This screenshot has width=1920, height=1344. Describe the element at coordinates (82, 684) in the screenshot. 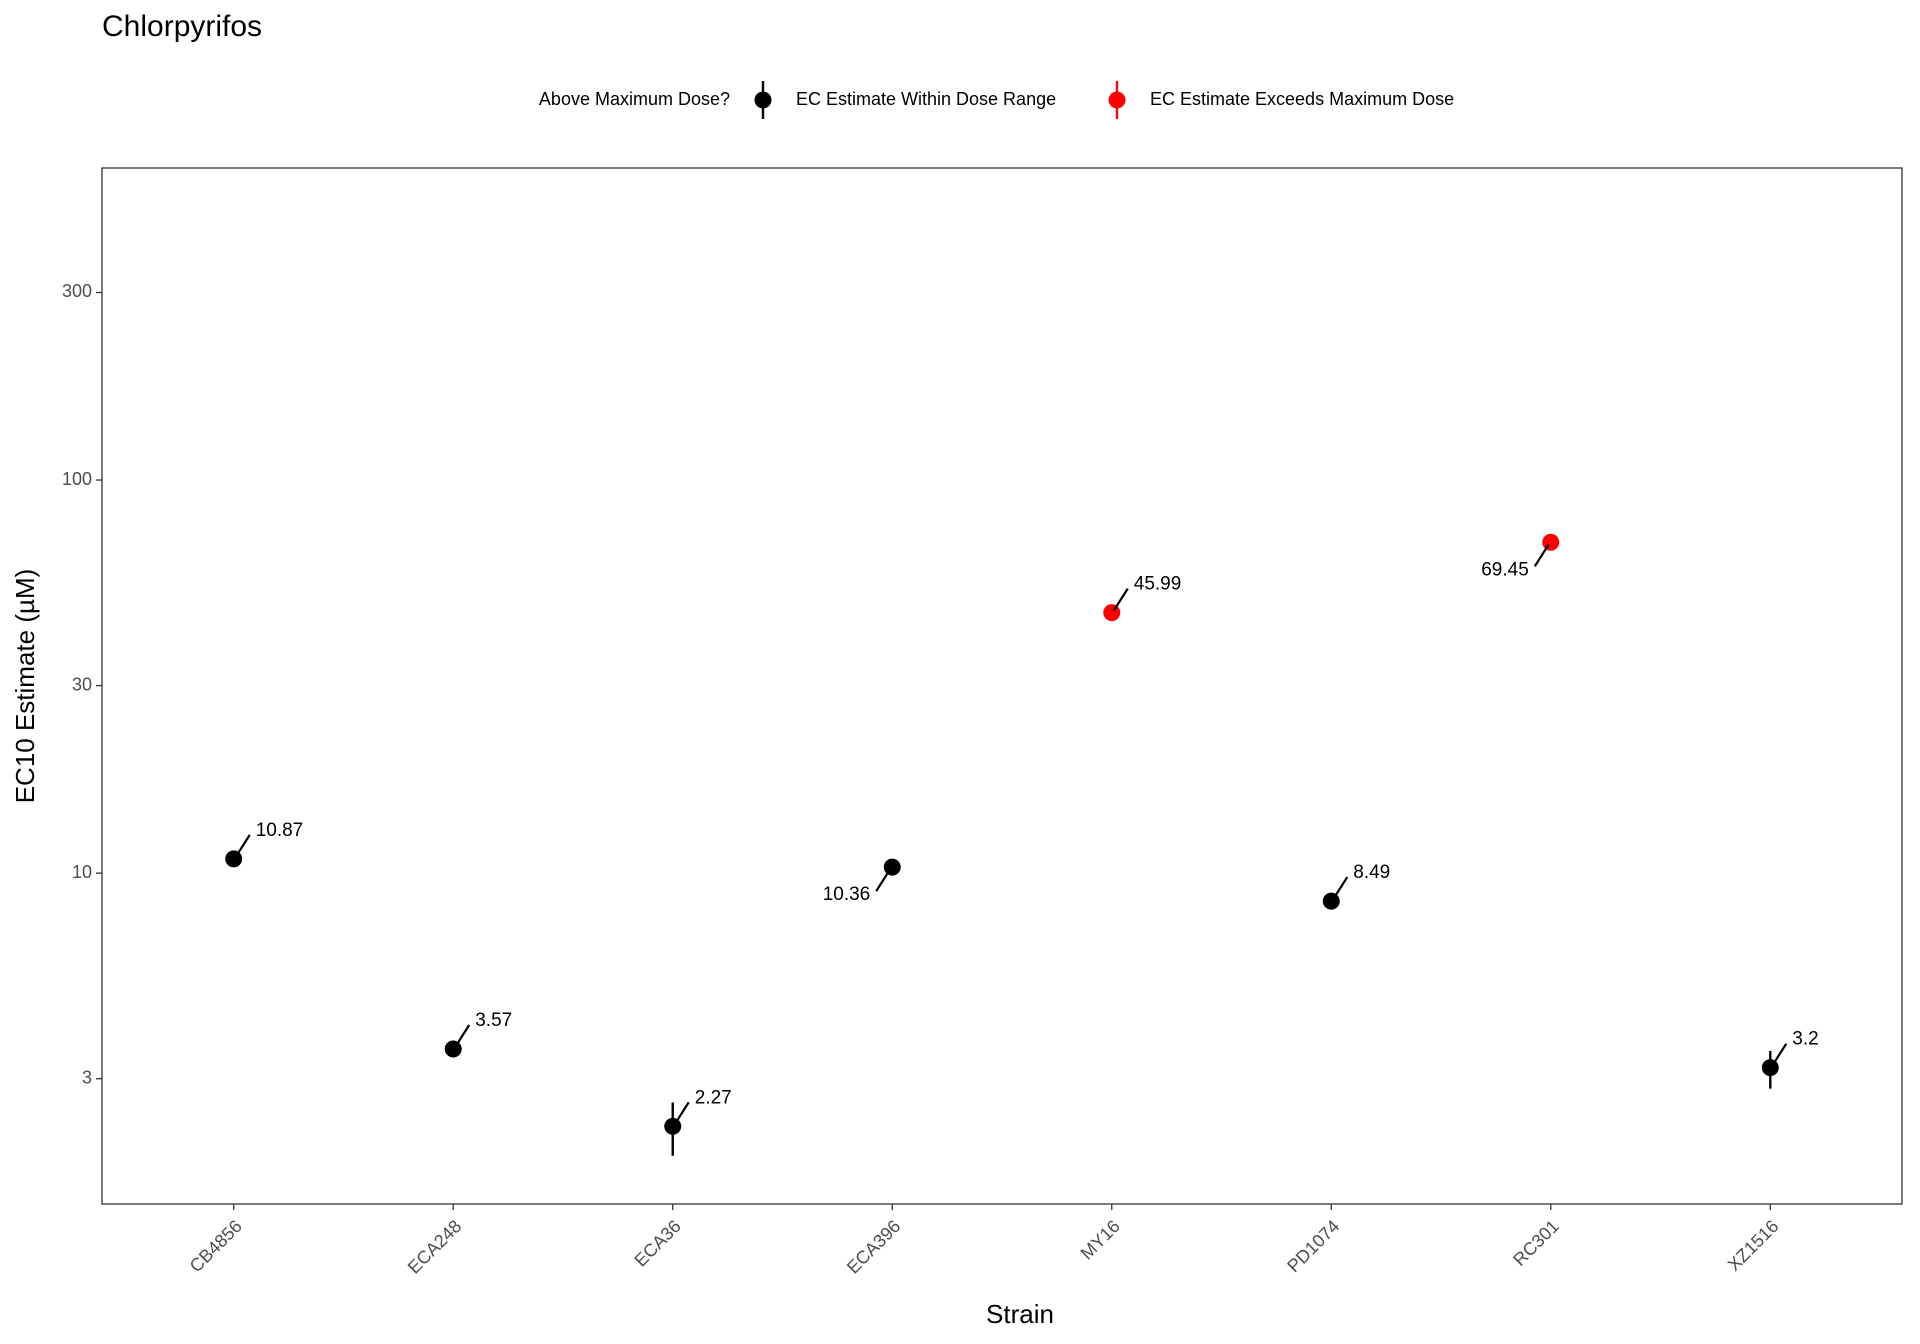

I see `y-tick-label: 30` at that location.